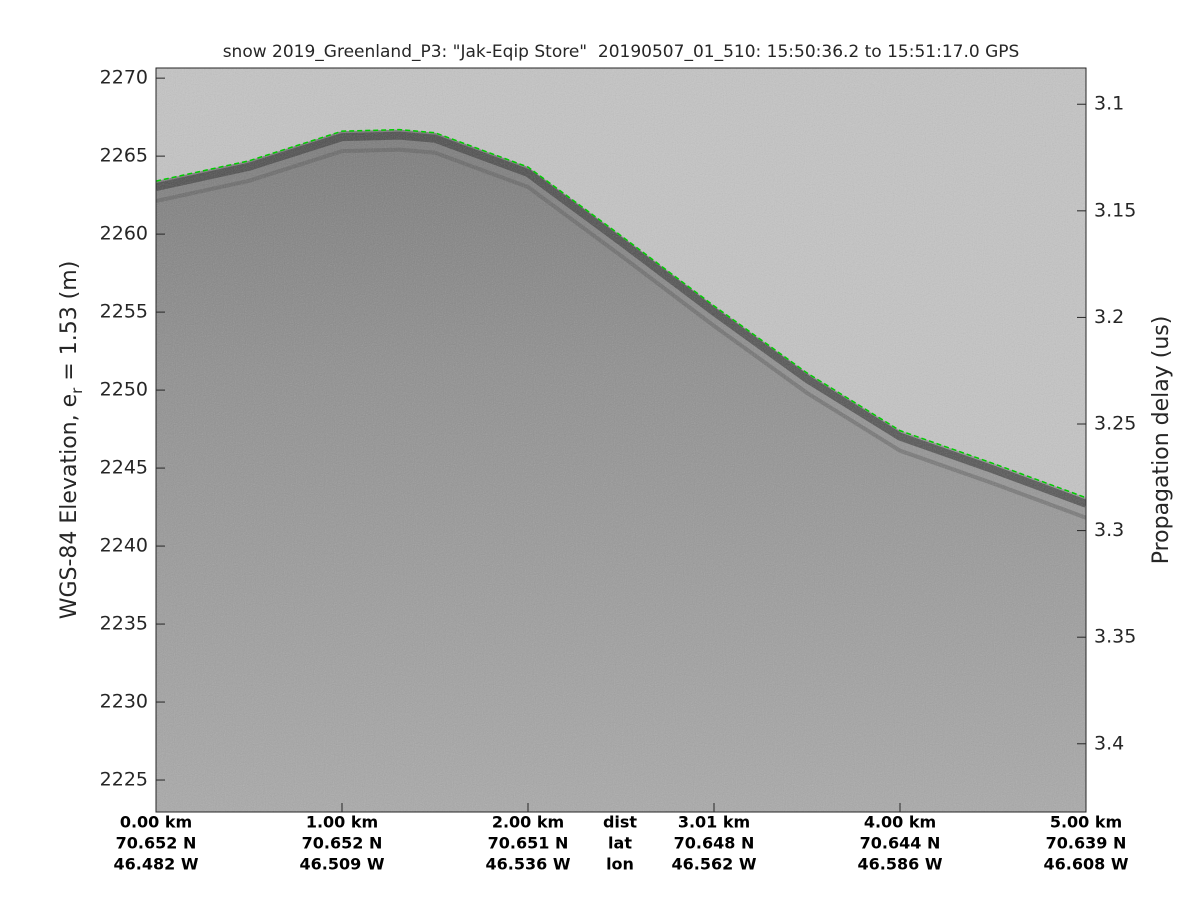  Describe the element at coordinates (900, 864) in the screenshot. I see `x-tick-lon: 46.586 W` at that location.